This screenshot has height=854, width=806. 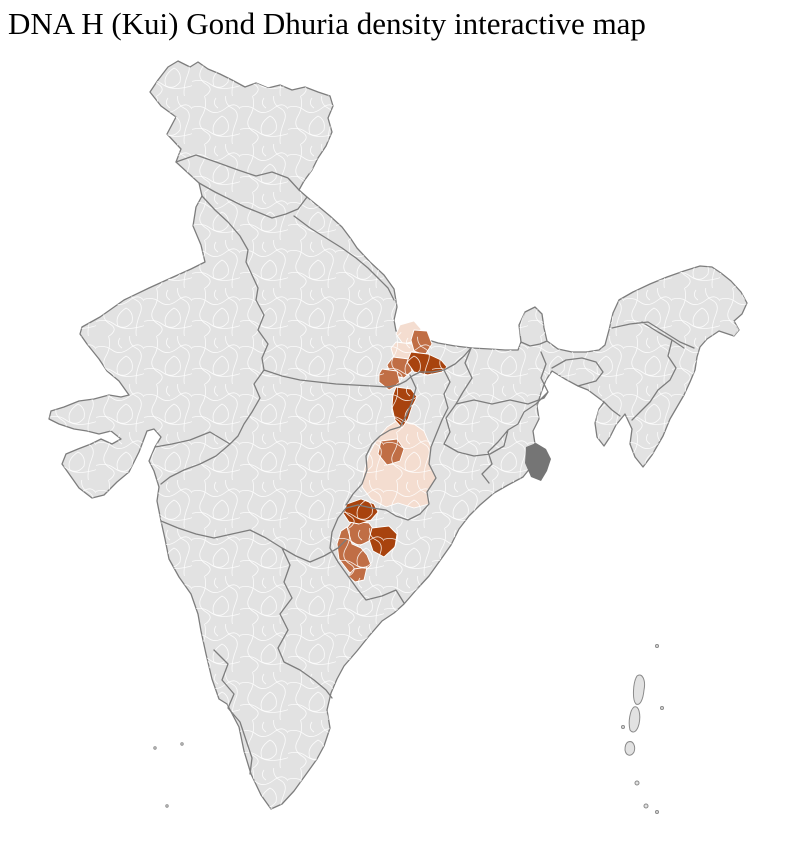 What do you see at coordinates (168, 775) in the screenshot?
I see `lakshadweep-islands` at bounding box center [168, 775].